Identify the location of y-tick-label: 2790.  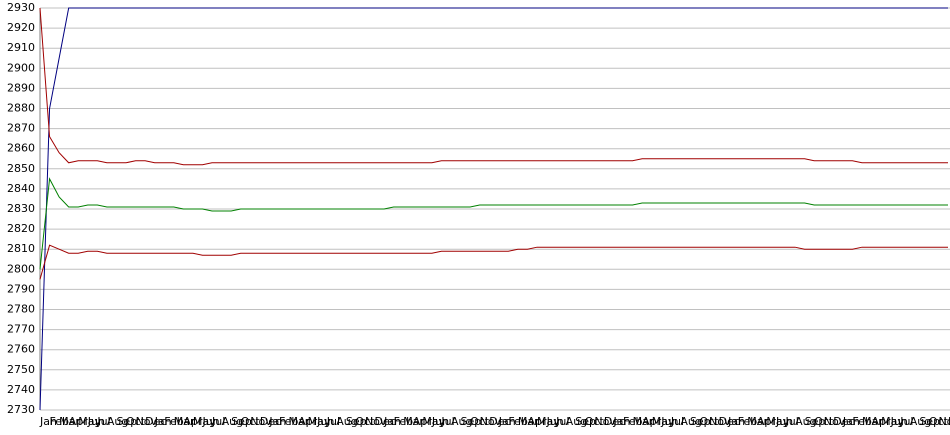
(21, 288).